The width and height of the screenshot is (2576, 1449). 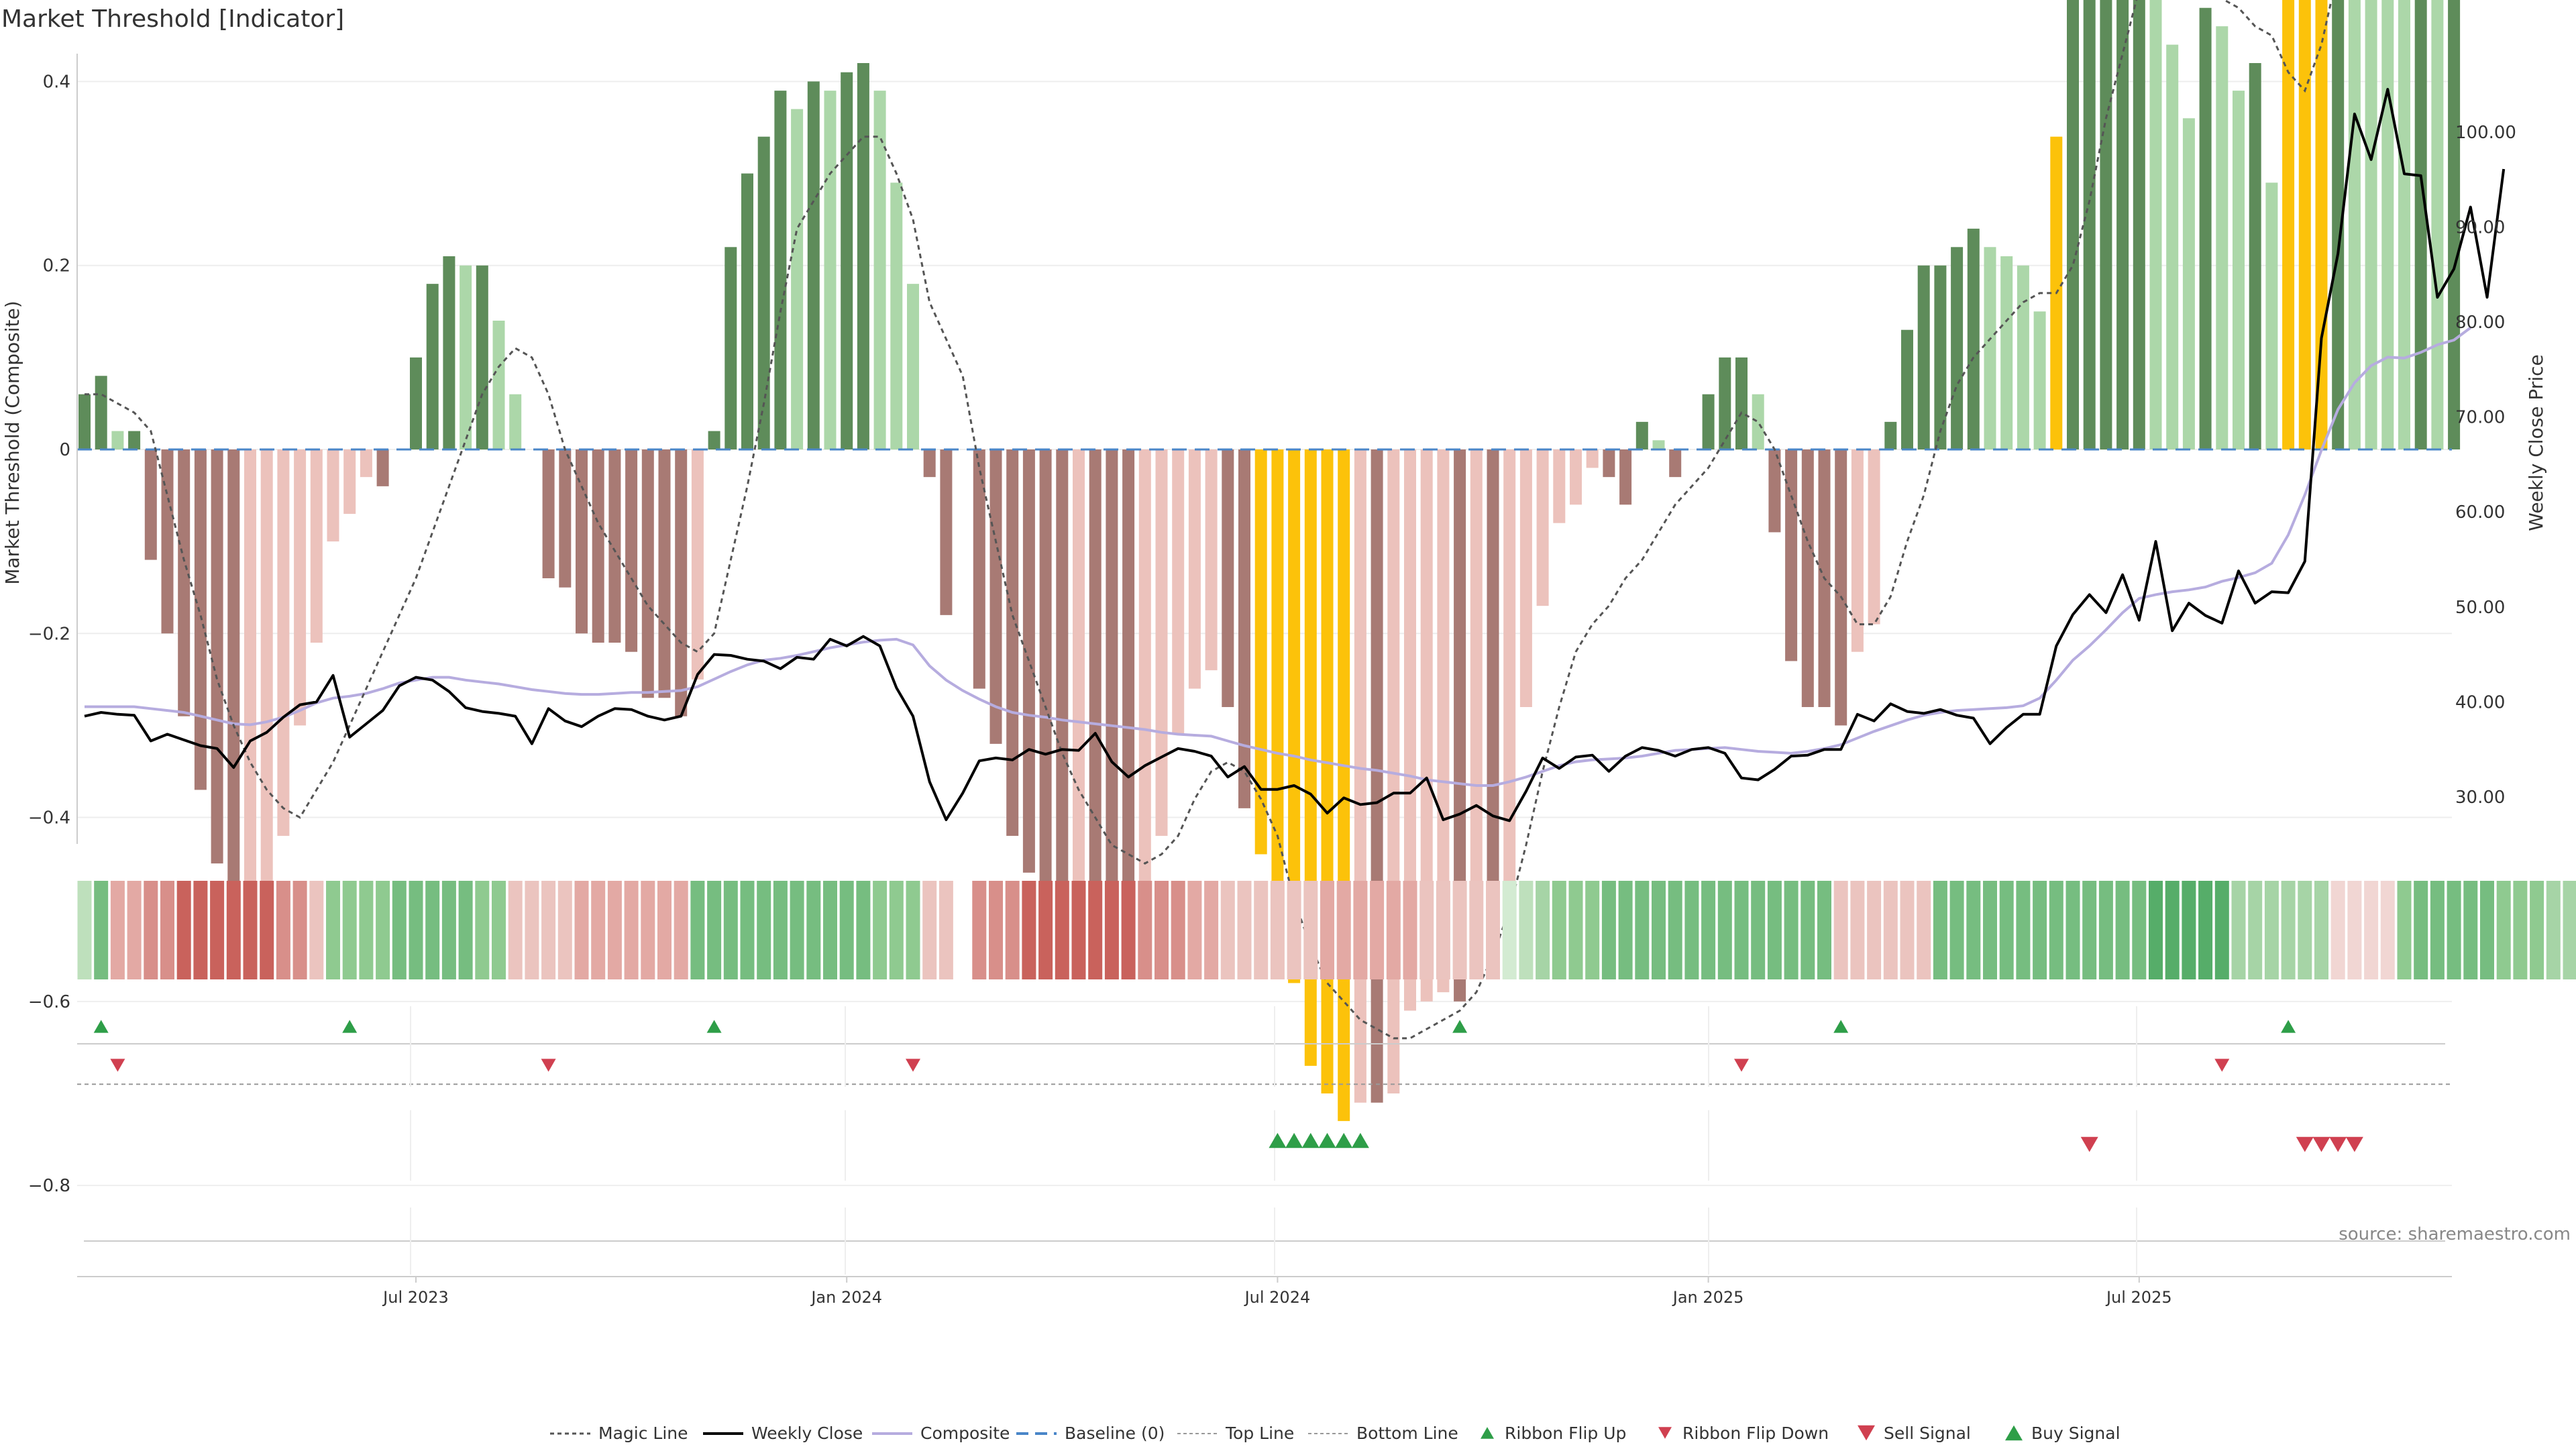 I want to click on legend-swatch, so click(x=1866, y=1433).